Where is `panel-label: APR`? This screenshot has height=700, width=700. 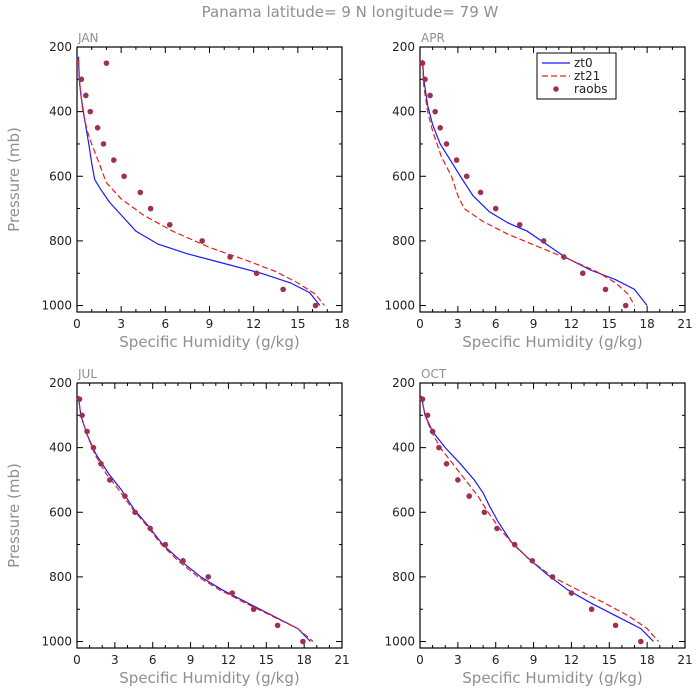
panel-label: APR is located at coordinates (433, 38).